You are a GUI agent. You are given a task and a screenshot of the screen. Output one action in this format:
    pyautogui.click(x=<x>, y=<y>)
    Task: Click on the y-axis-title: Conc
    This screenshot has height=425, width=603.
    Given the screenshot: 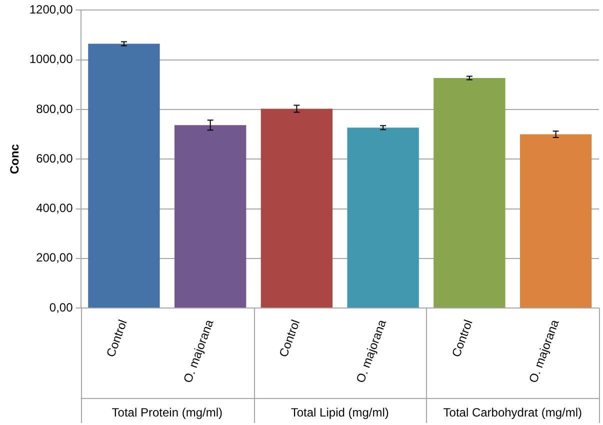 What is the action you would take?
    pyautogui.click(x=15, y=159)
    